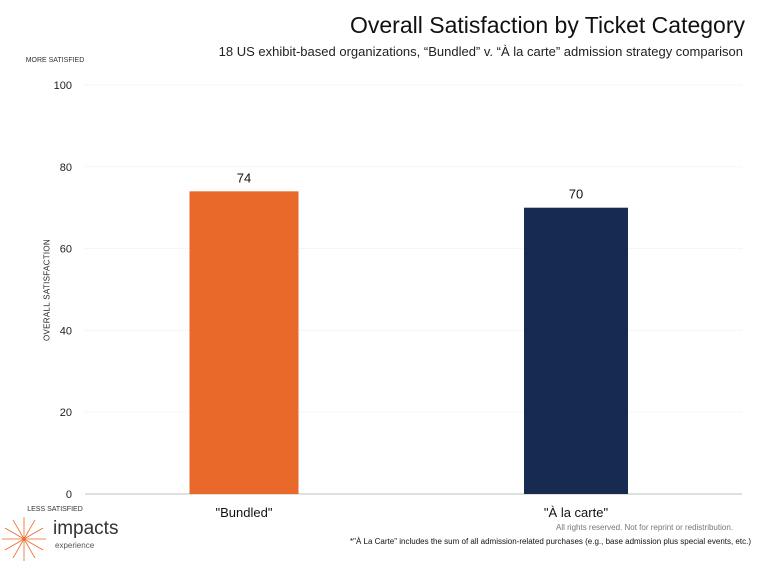 The width and height of the screenshot is (759, 568). I want to click on impacts-logo-starburst-icon, so click(24, 539).